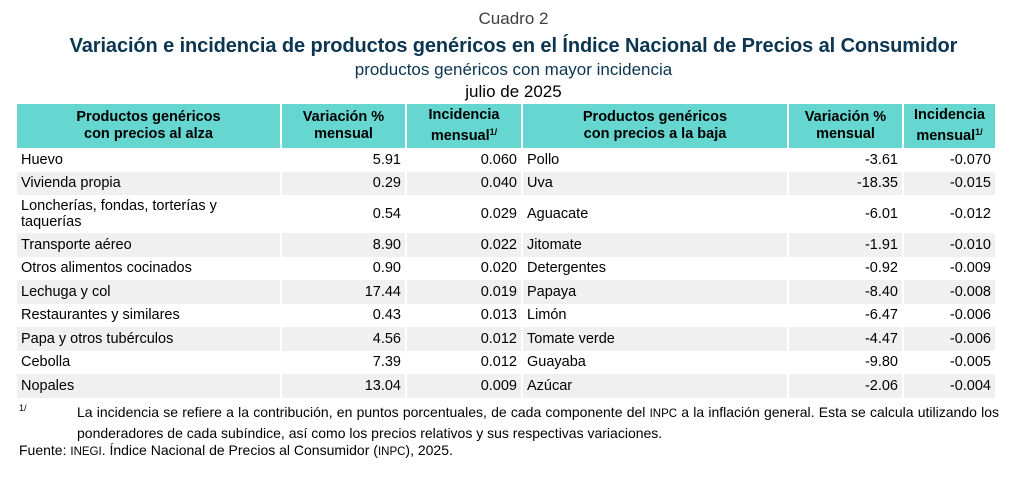 The width and height of the screenshot is (1027, 479). I want to click on down-incidence-value: -0.012, so click(948, 214).